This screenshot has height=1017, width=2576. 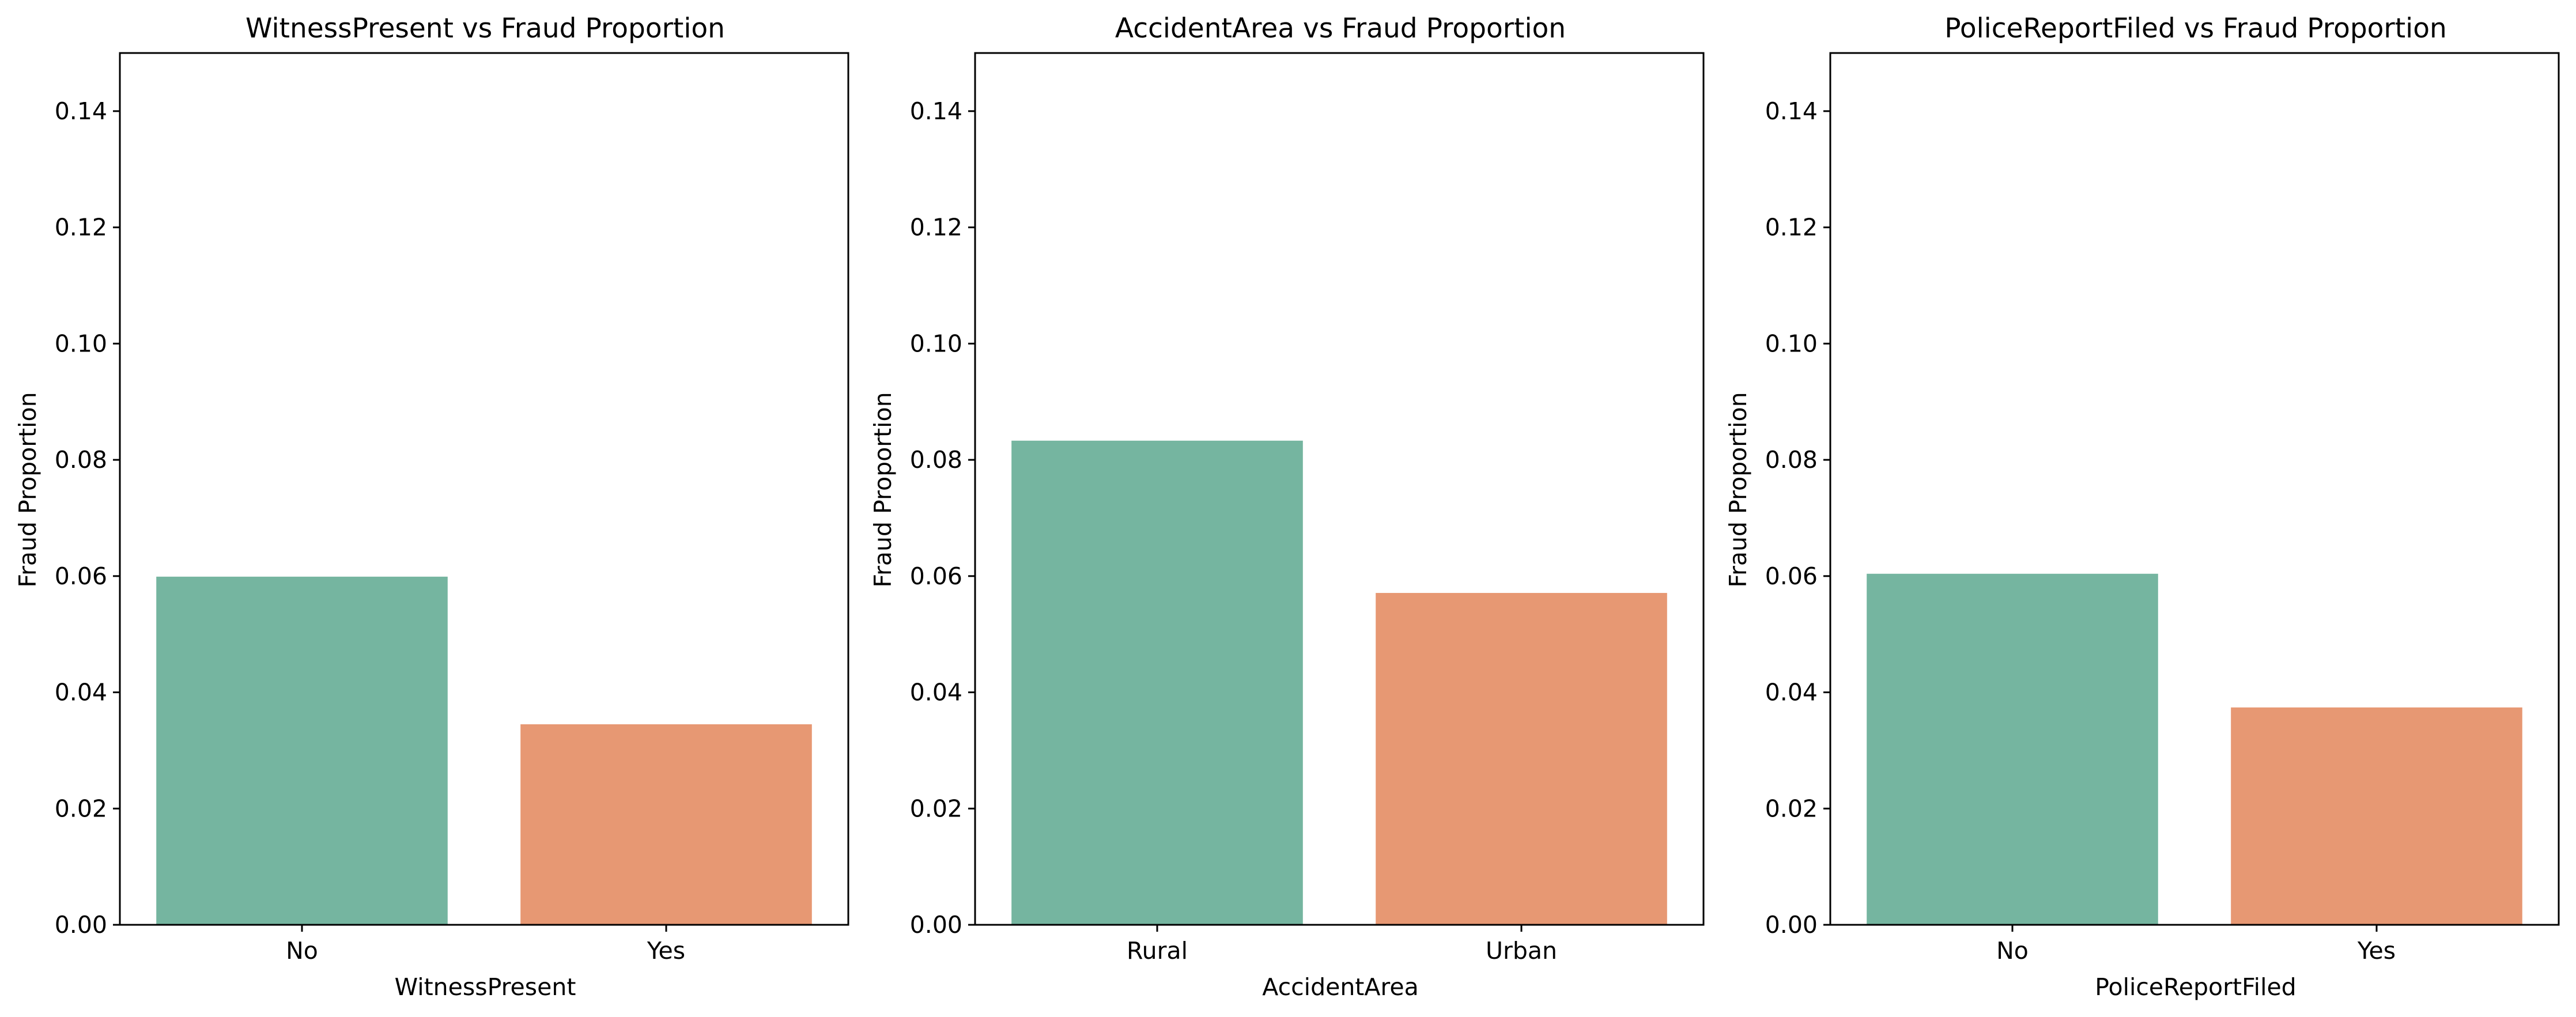 What do you see at coordinates (485, 987) in the screenshot?
I see `x-axis-label: WitnessPresent` at bounding box center [485, 987].